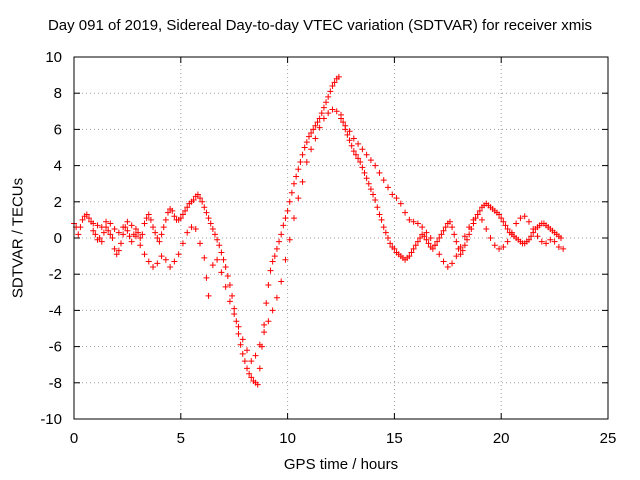  Describe the element at coordinates (58, 202) in the screenshot. I see `y-tick-label: 2` at that location.